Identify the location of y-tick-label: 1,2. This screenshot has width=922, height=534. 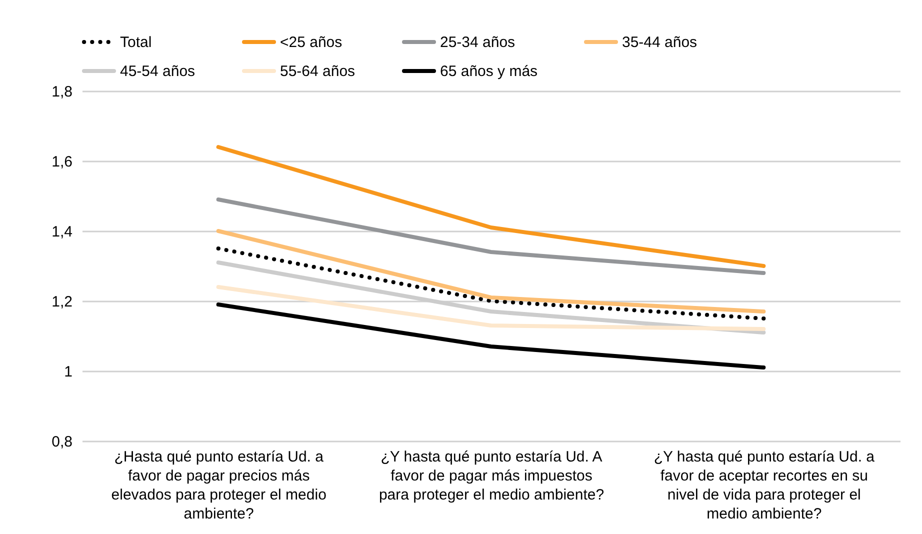
(62, 302).